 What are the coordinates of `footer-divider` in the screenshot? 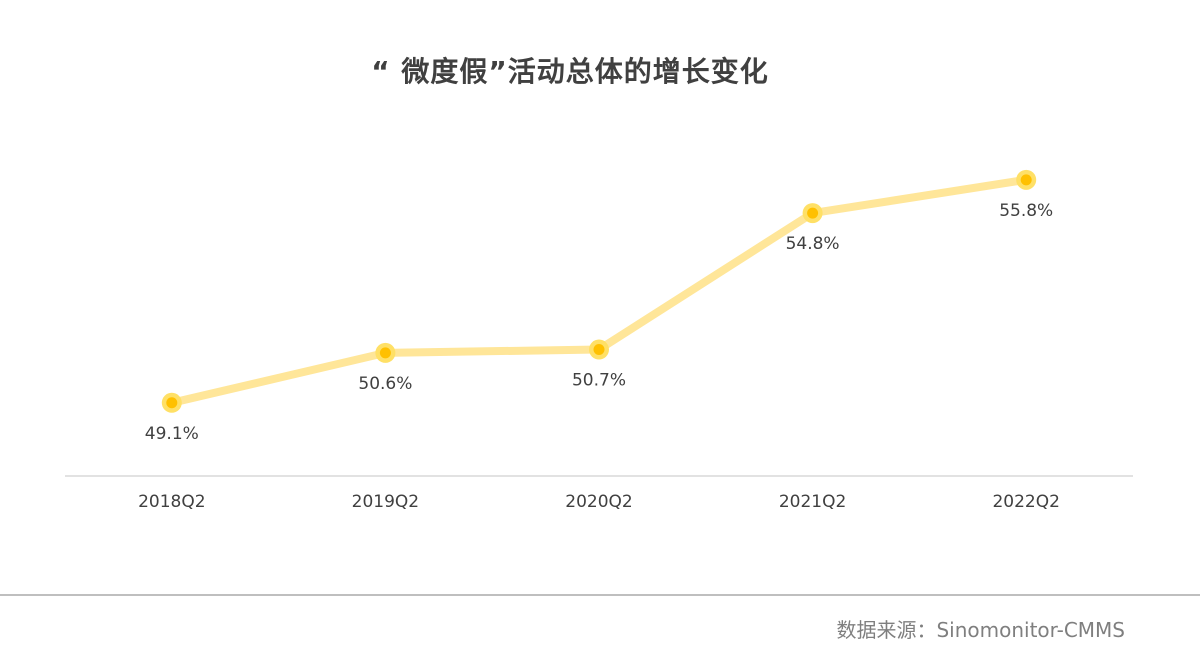 It's located at (600, 595).